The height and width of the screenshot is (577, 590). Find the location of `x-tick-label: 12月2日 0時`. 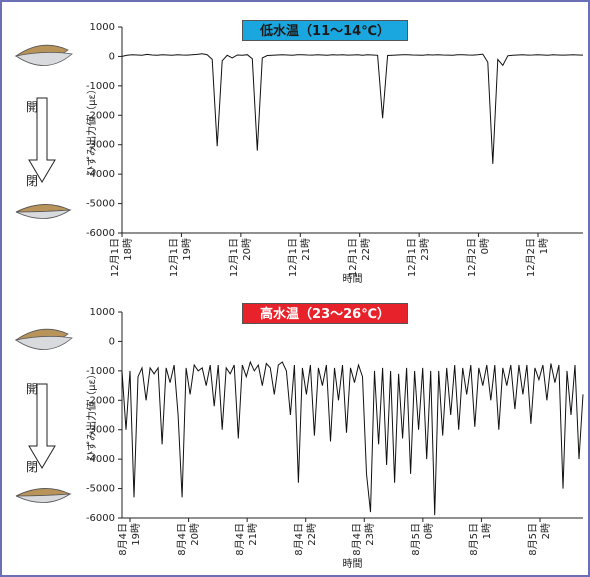

x-tick-label: 12月2日 0時 is located at coordinates (478, 258).